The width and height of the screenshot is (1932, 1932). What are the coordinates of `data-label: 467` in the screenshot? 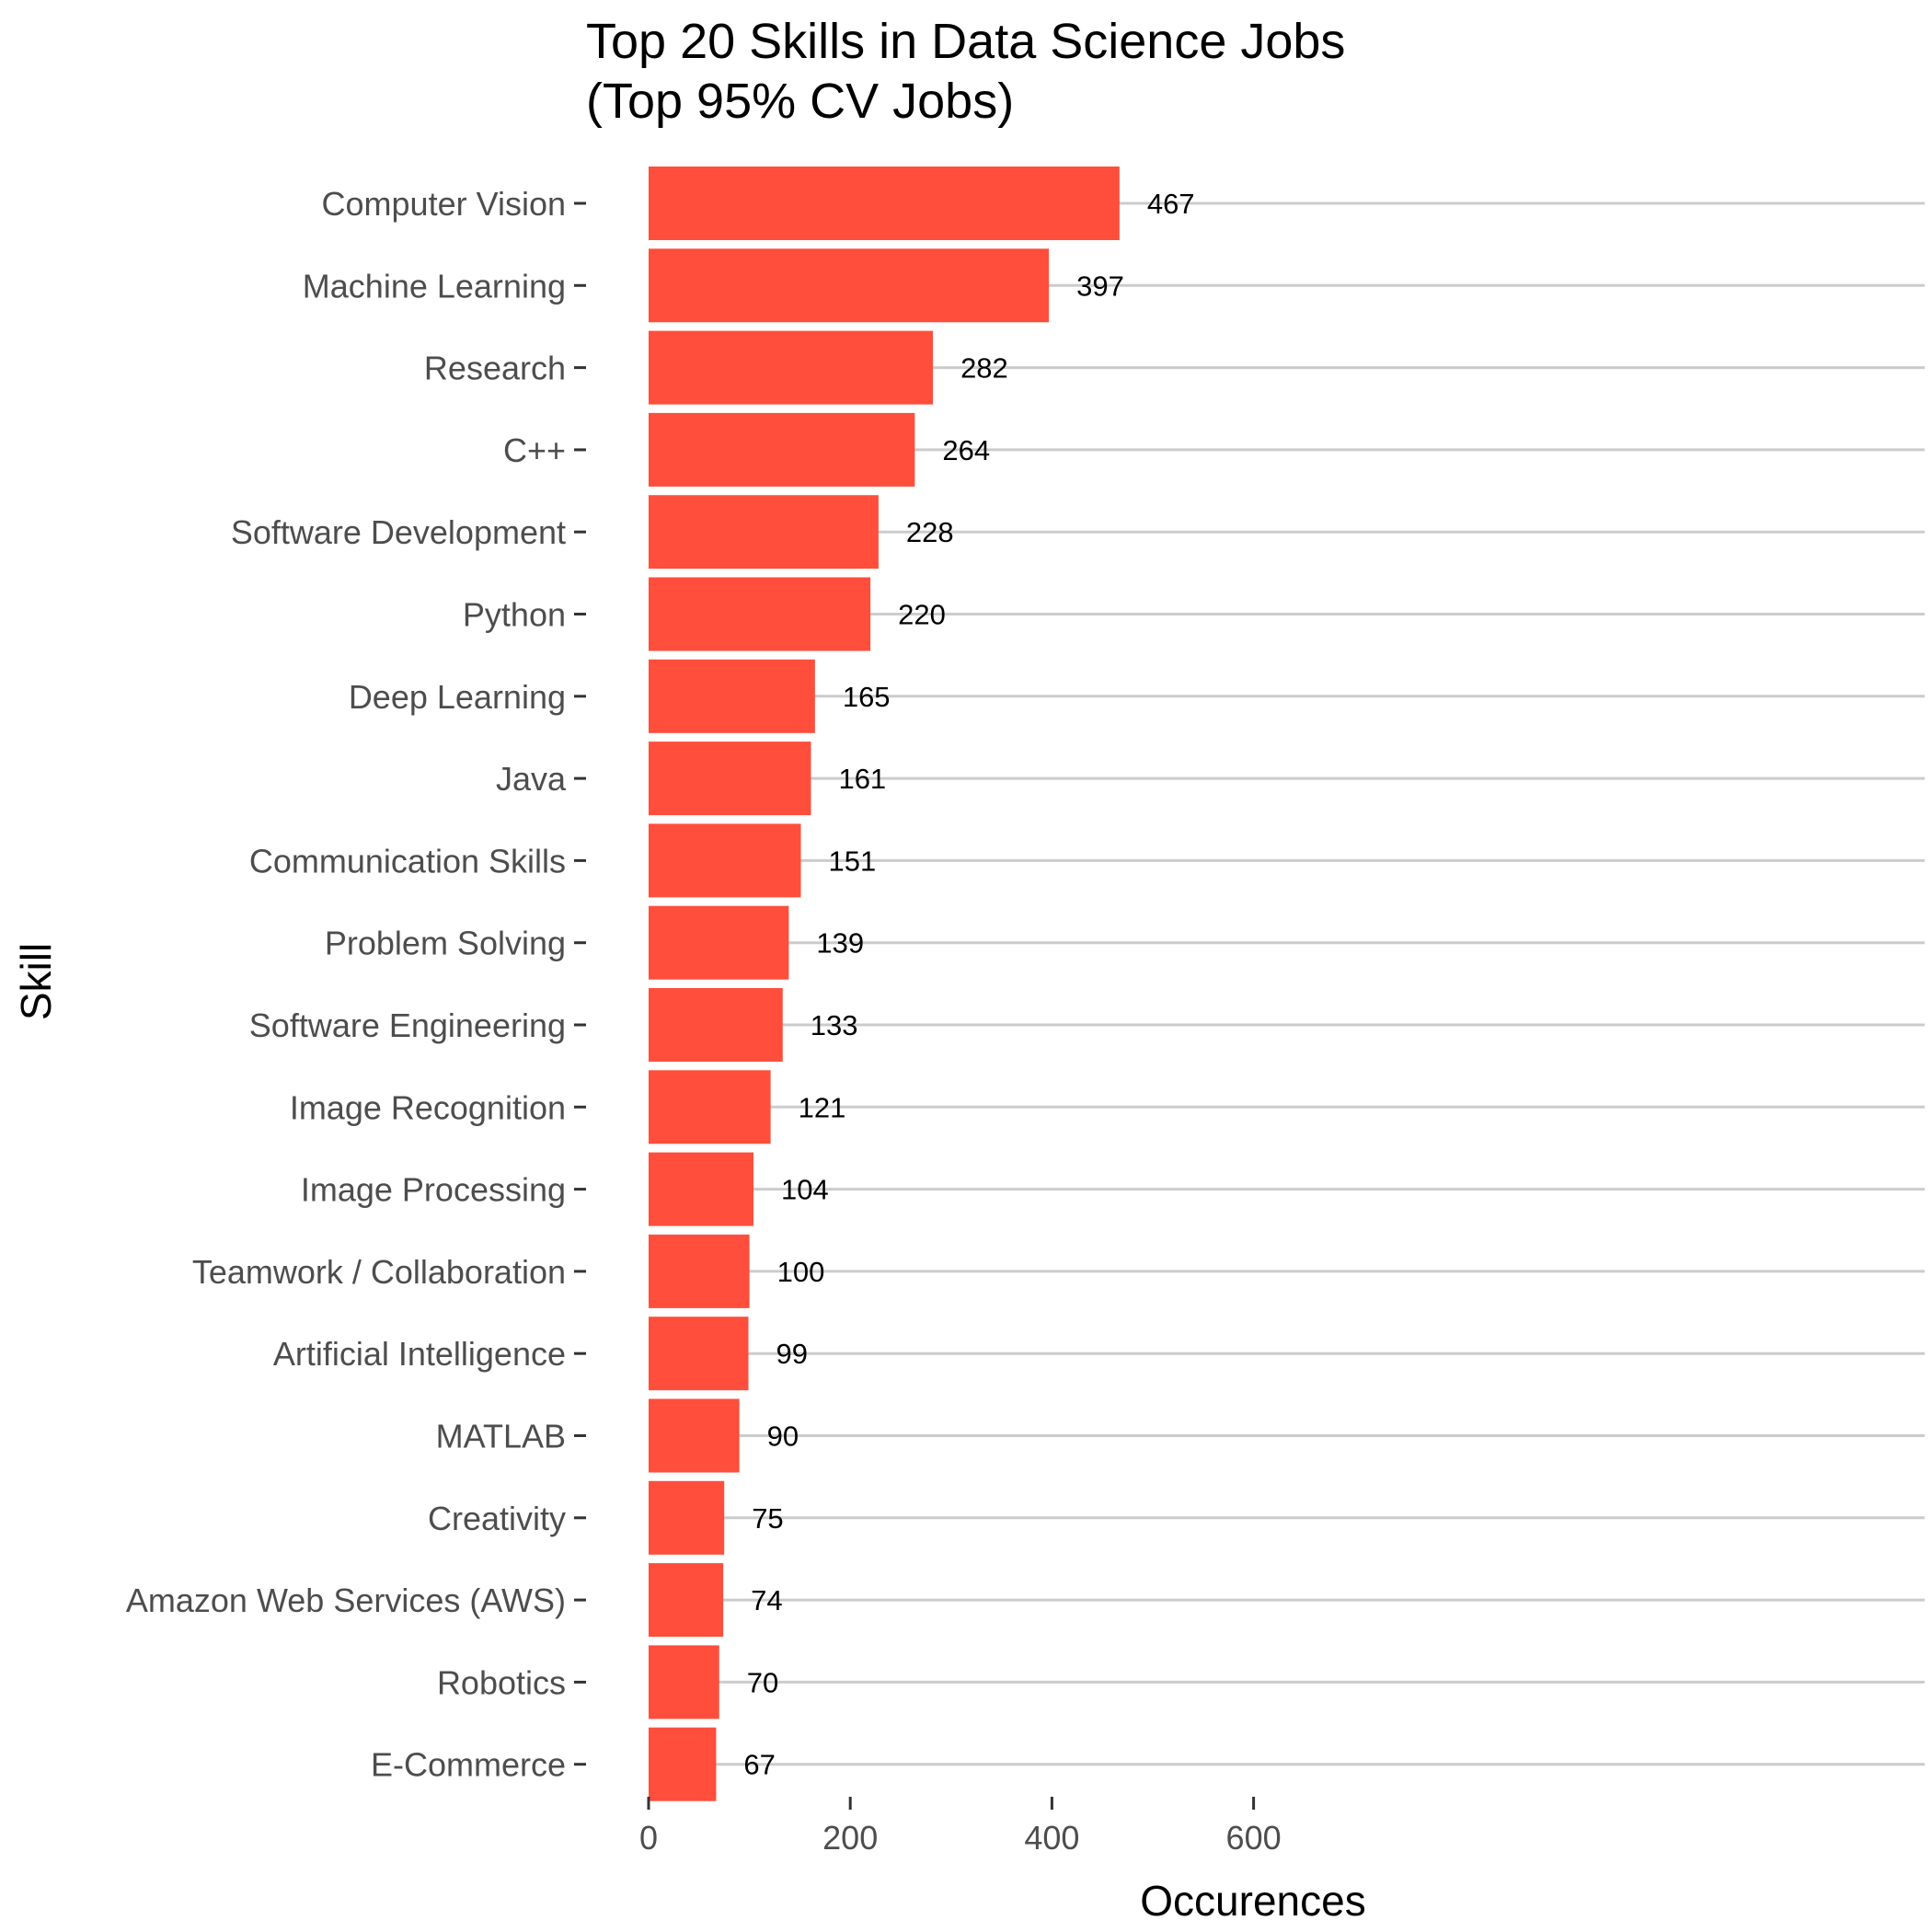 It's located at (1171, 204).